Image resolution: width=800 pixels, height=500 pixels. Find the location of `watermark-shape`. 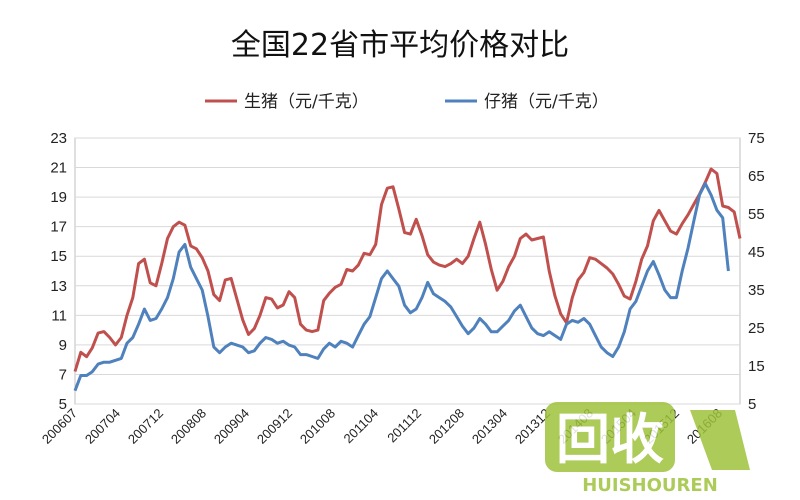

watermark-shape is located at coordinates (720, 440).